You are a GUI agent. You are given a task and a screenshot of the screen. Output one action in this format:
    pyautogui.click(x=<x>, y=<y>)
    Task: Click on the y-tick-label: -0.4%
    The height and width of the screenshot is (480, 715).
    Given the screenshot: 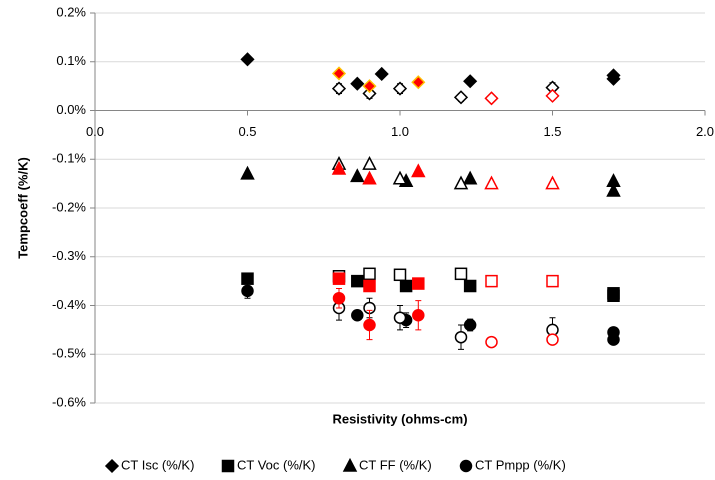 What is the action you would take?
    pyautogui.click(x=69, y=304)
    